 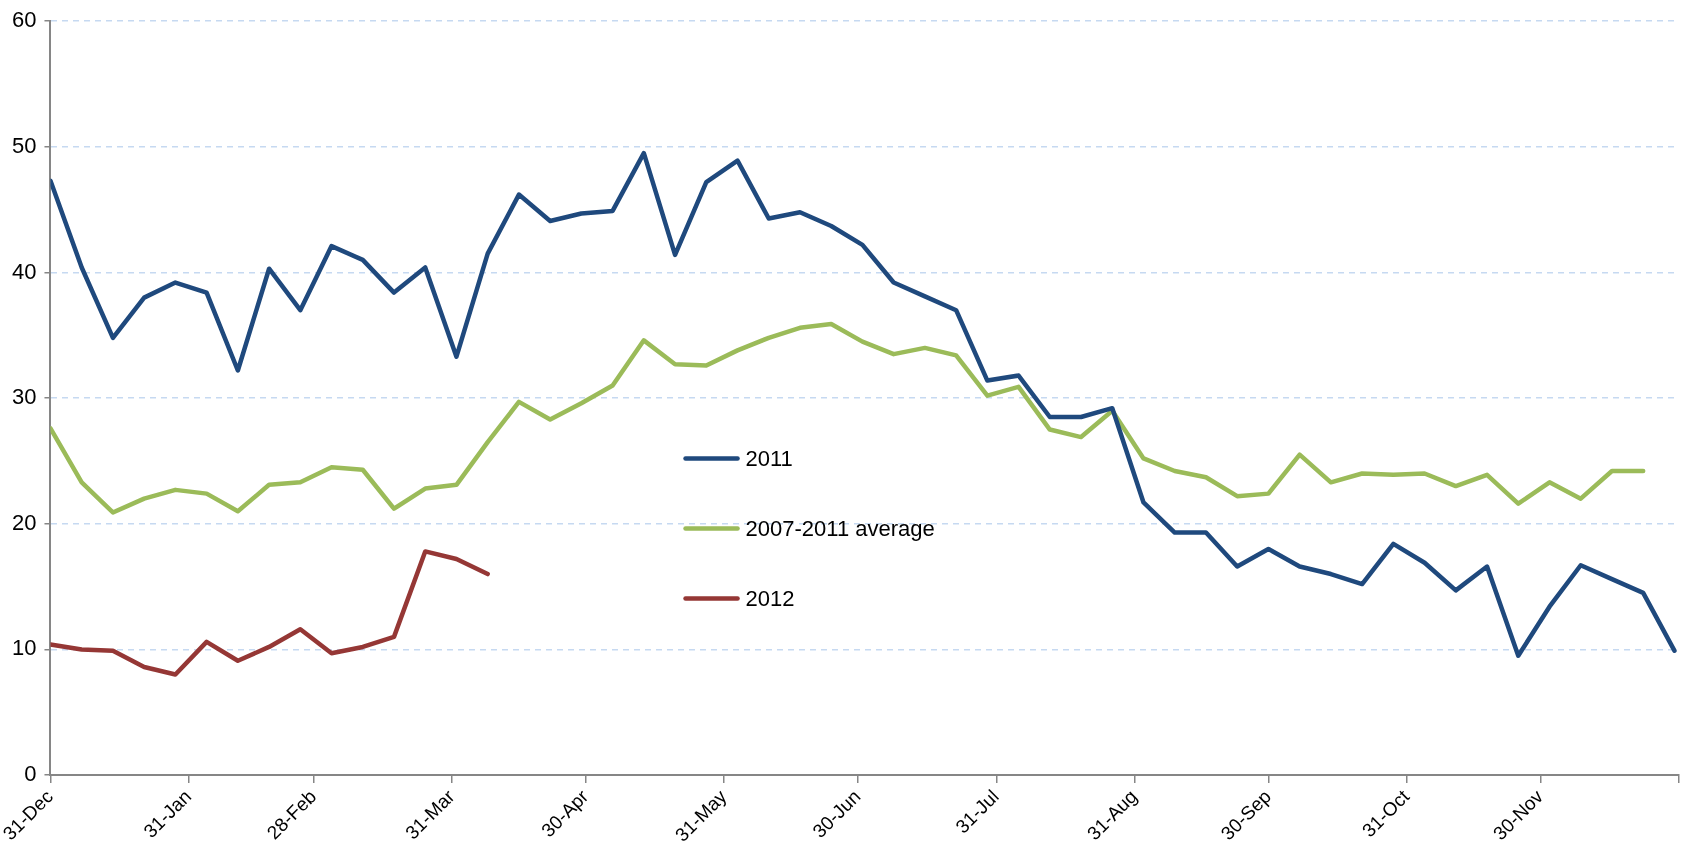 I want to click on y-tick-label: 20, so click(x=24, y=522).